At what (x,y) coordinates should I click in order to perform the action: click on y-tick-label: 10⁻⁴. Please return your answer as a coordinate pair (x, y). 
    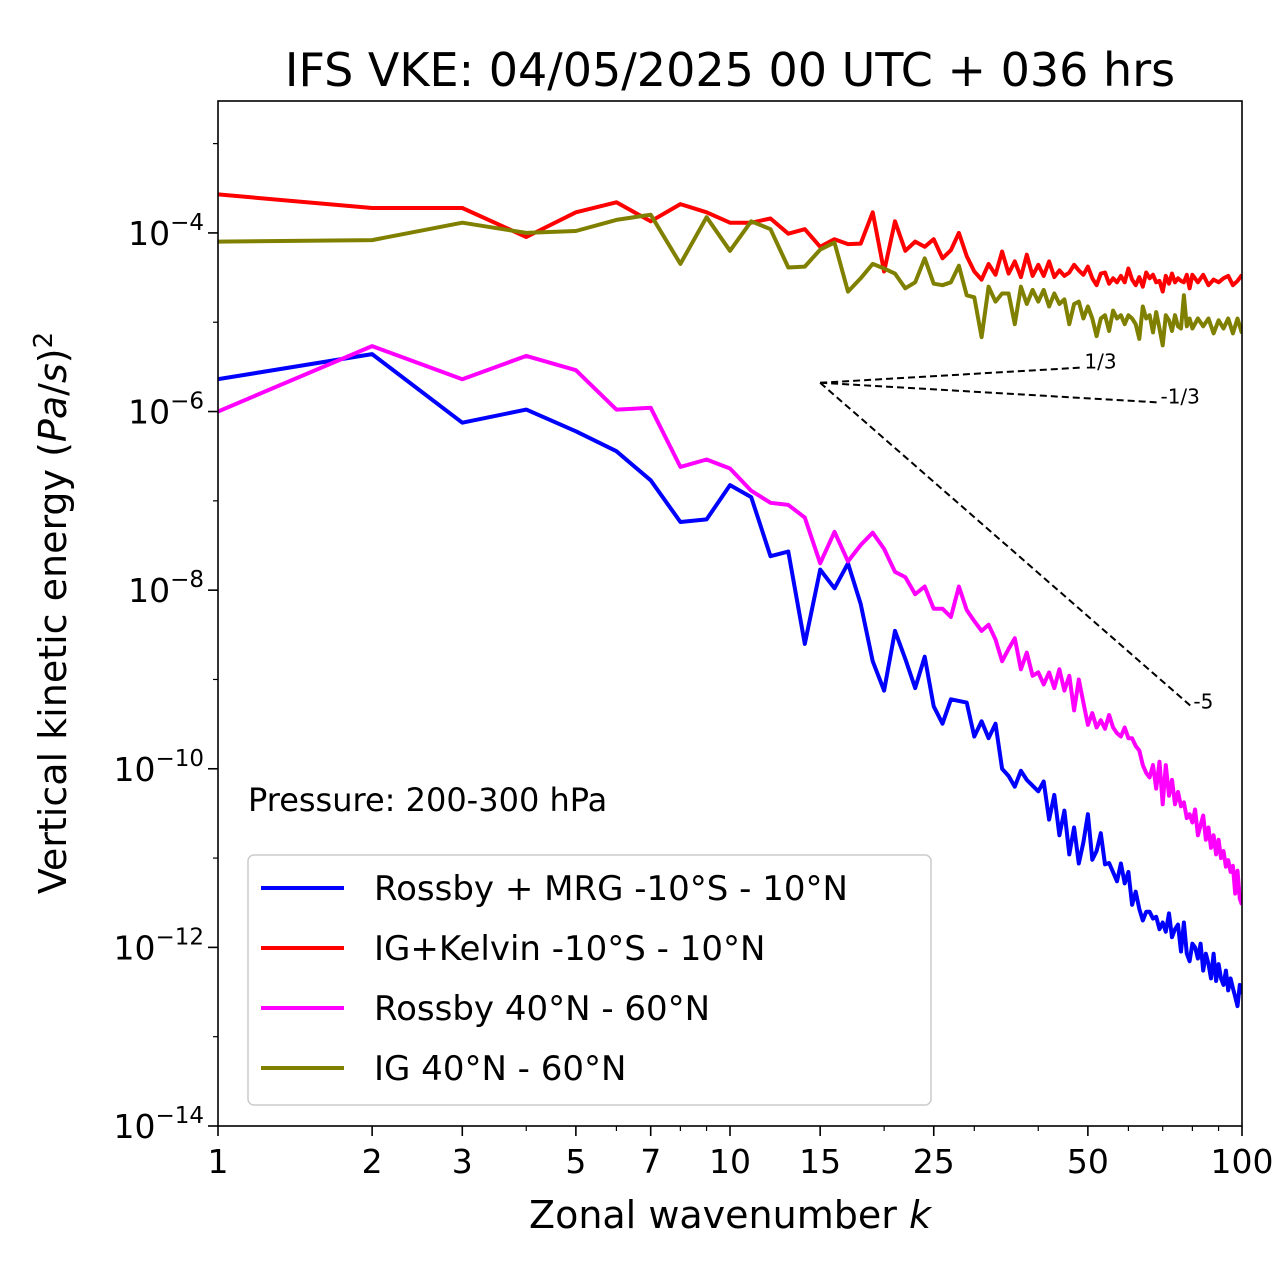
    Looking at the image, I should click on (166, 231).